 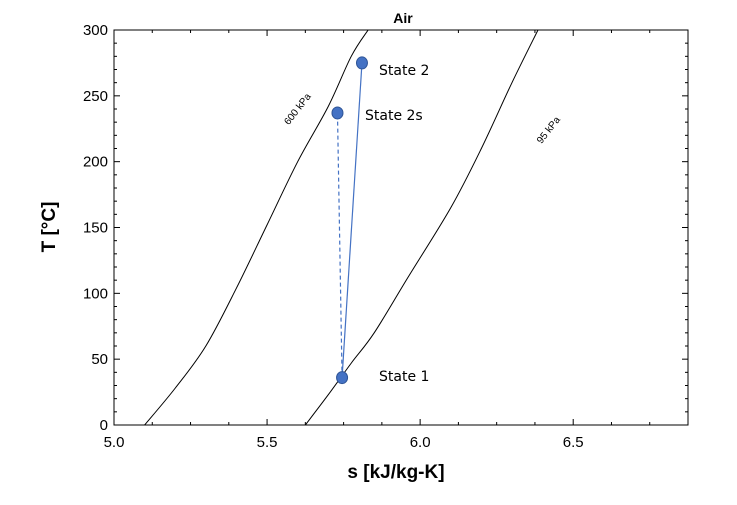 I want to click on state-2s-label: State 2s, so click(x=394, y=116).